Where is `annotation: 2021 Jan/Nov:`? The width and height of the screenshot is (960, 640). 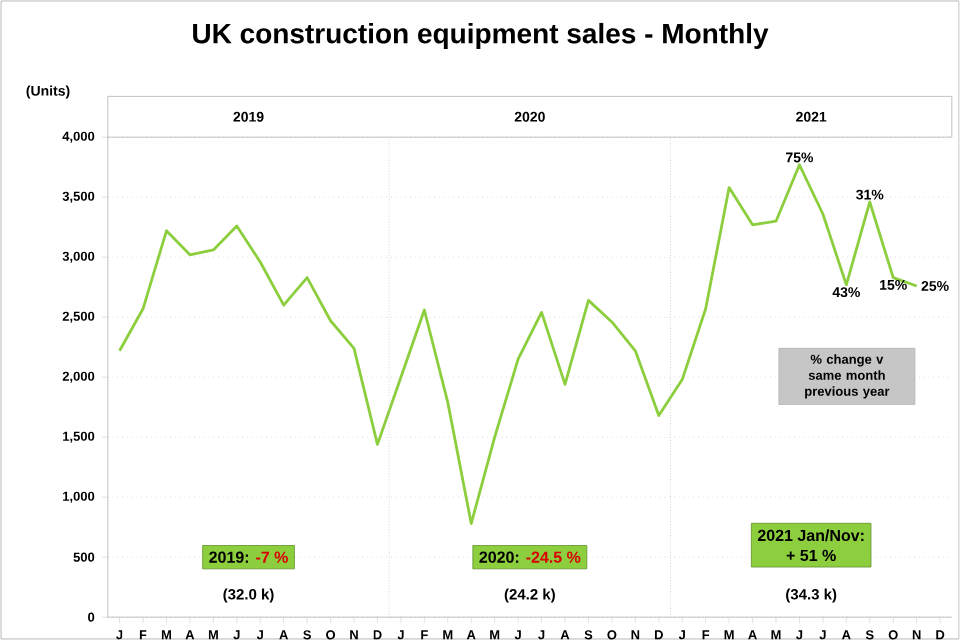 annotation: 2021 Jan/Nov: is located at coordinates (810, 535).